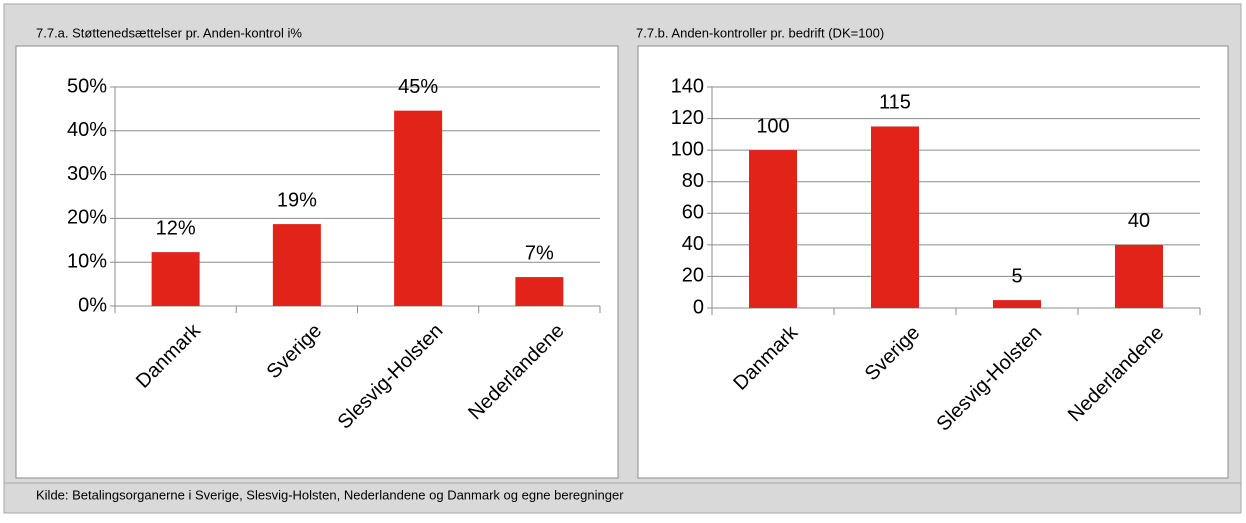 The height and width of the screenshot is (523, 1246). Describe the element at coordinates (87, 218) in the screenshot. I see `y-tick-label: 20%` at that location.